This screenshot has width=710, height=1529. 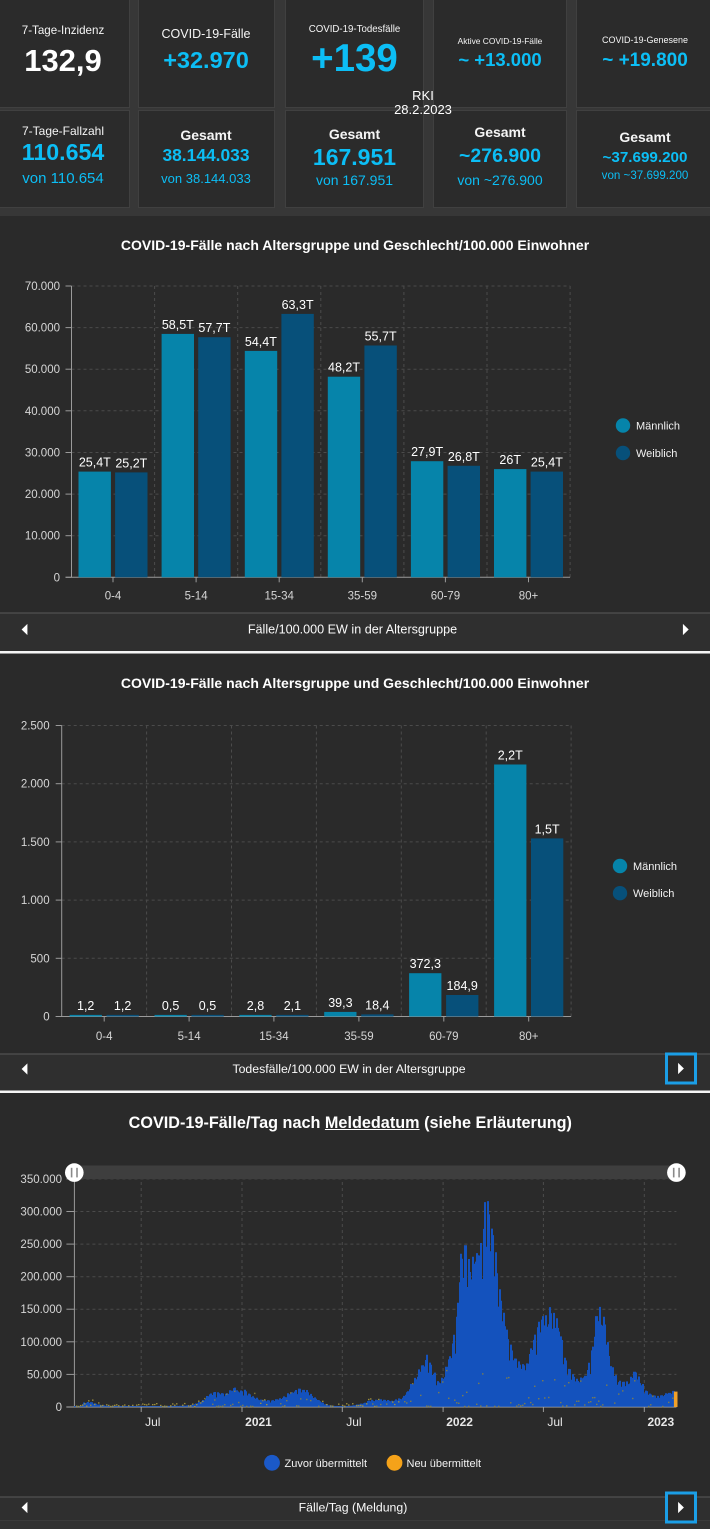 I want to click on svg-text: 40.000, so click(x=42, y=412).